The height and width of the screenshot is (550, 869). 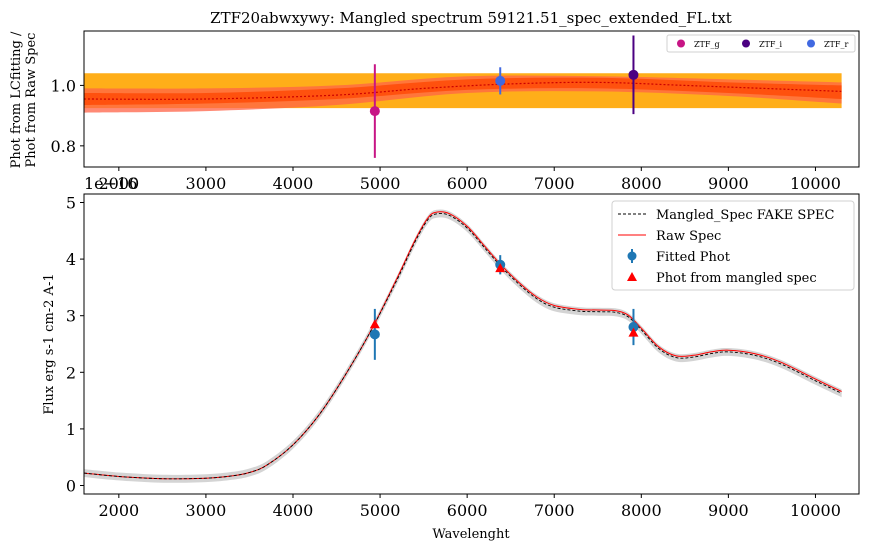 What do you see at coordinates (374, 111) in the screenshot?
I see `top-point-ZTF_g` at bounding box center [374, 111].